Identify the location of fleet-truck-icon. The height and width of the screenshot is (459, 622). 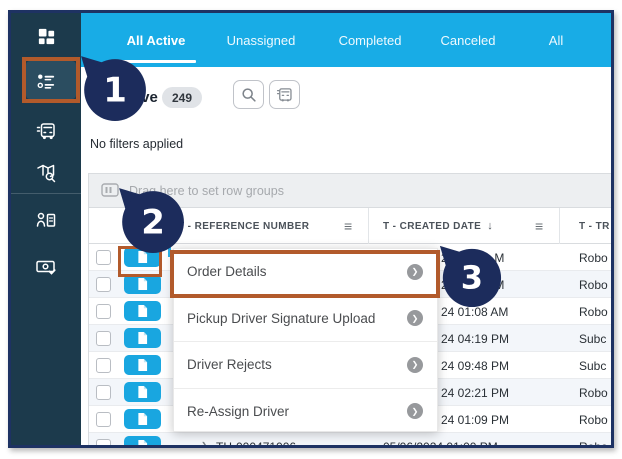
(45, 131).